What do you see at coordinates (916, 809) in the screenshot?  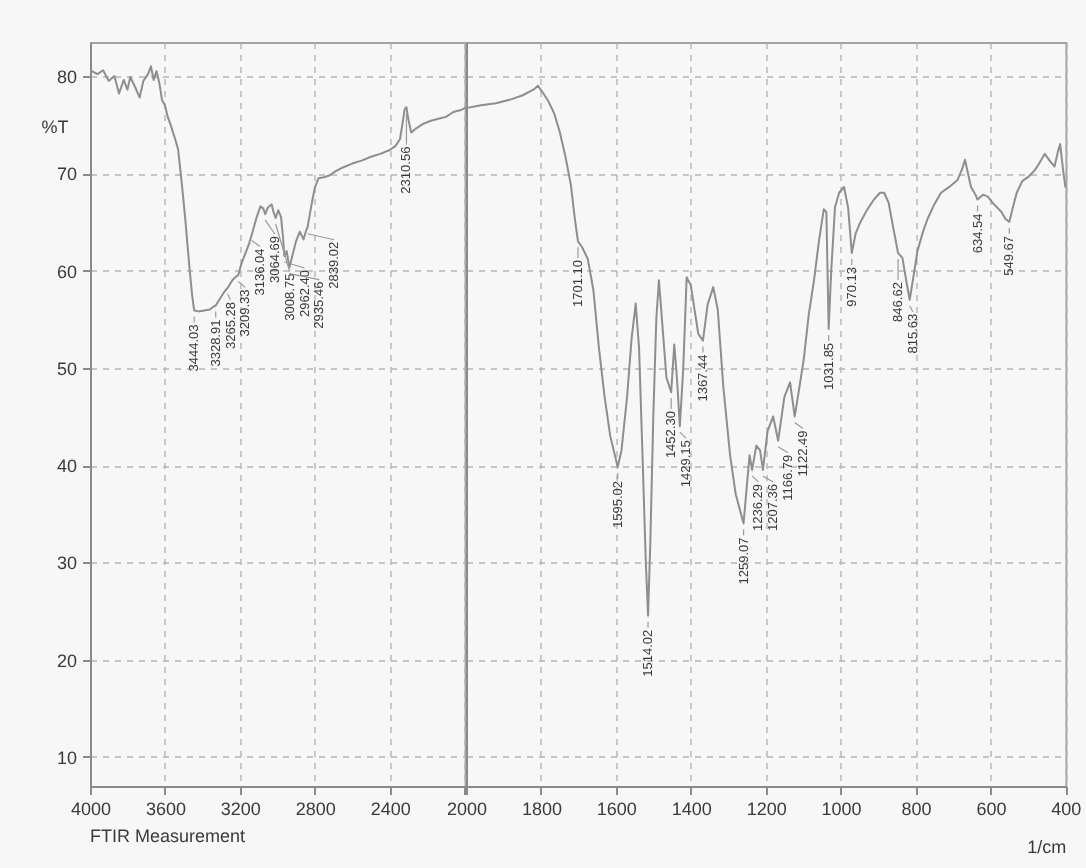 I see `x-tick-label: 800` at bounding box center [916, 809].